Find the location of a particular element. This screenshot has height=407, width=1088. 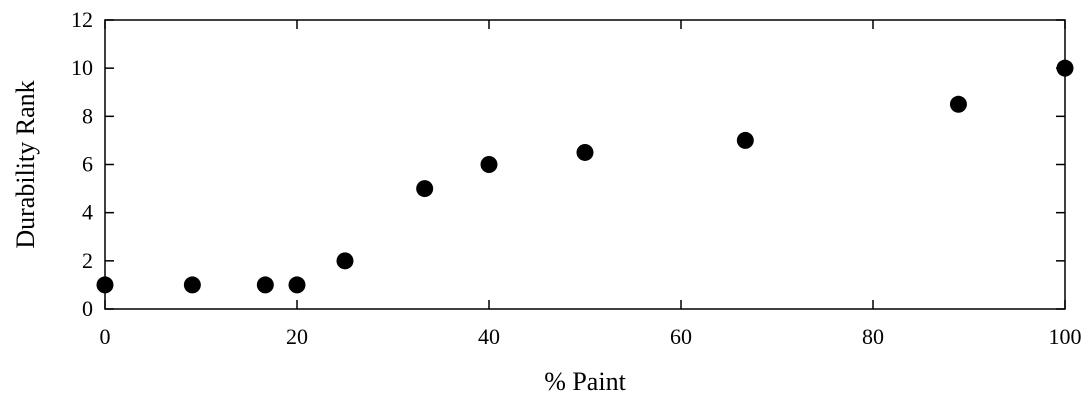

x-tick-label: 40 is located at coordinates (489, 336).